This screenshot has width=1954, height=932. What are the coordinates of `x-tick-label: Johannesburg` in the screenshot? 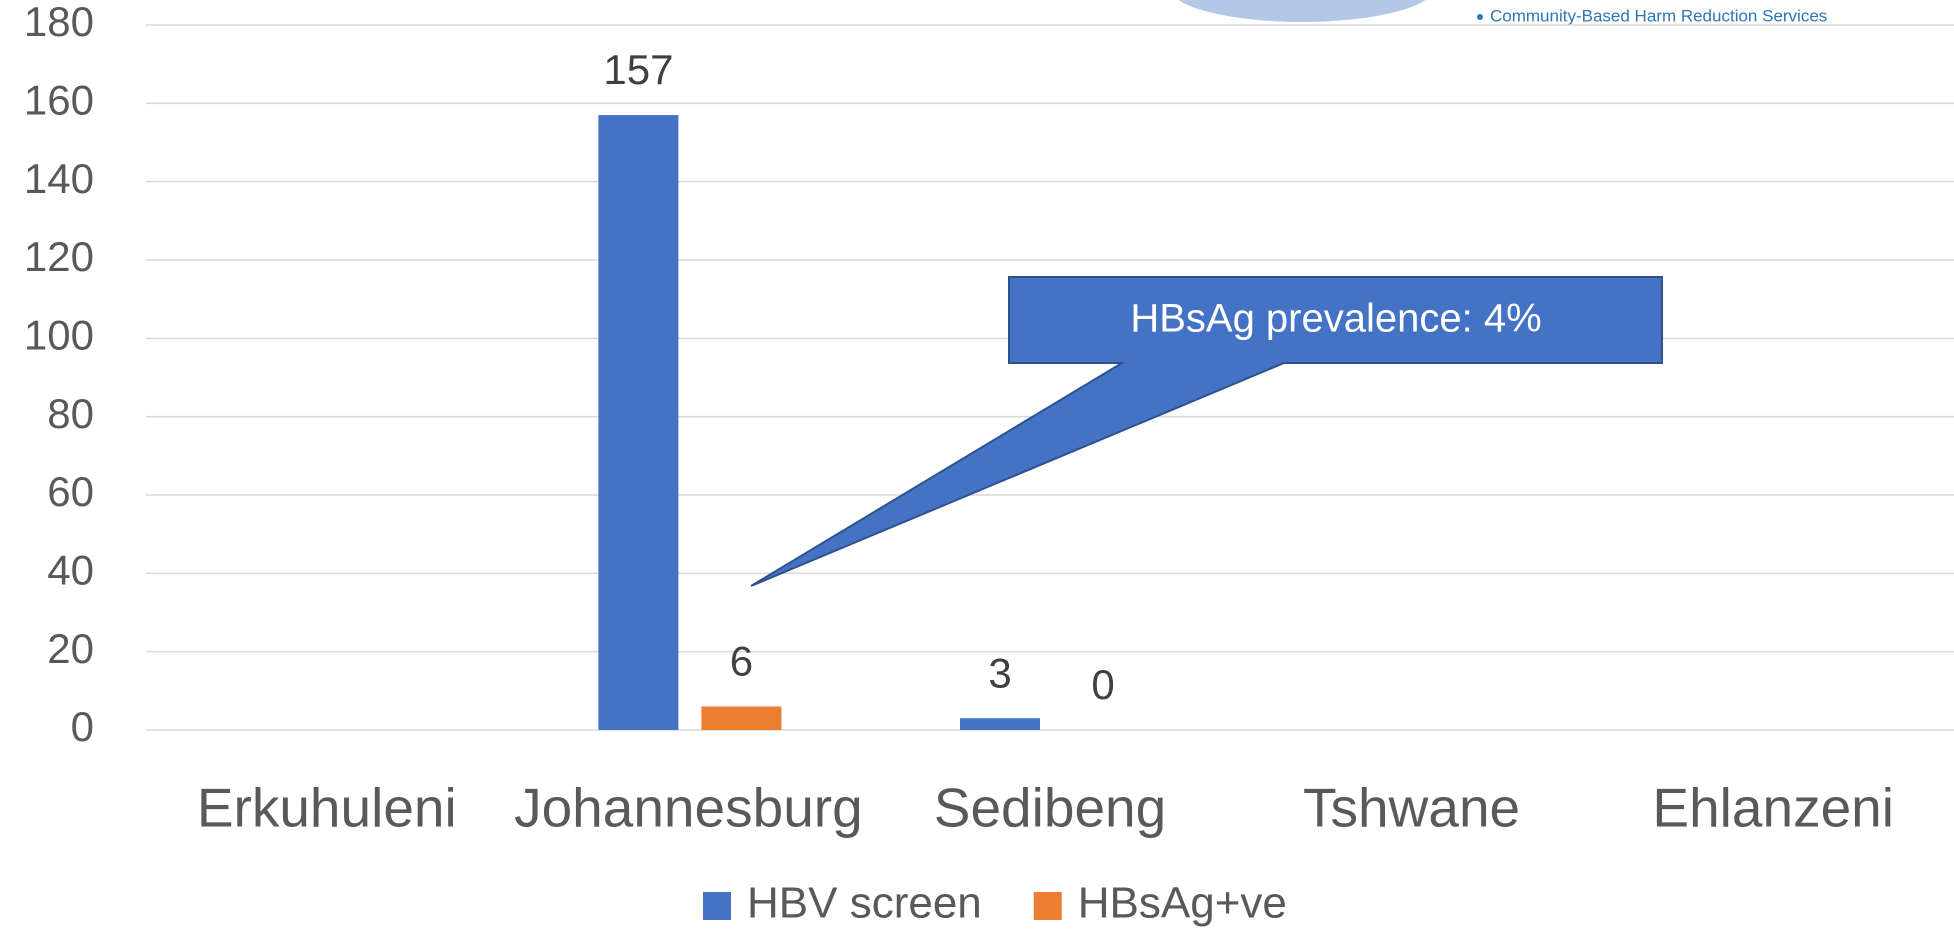 It's located at (688, 808).